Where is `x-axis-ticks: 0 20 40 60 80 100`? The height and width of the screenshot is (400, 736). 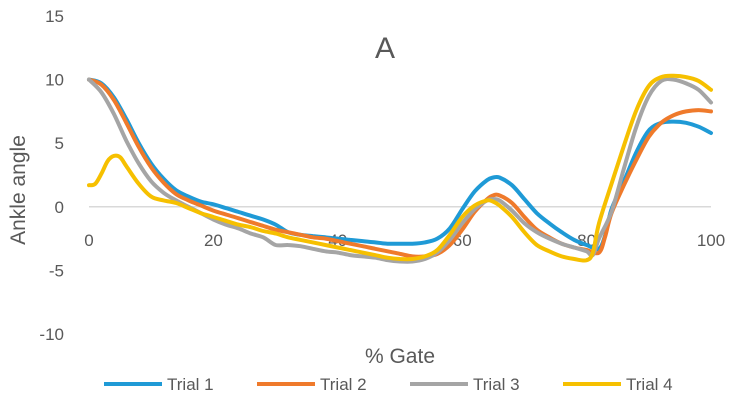 x-axis-ticks: 0 20 40 60 80 100 is located at coordinates (404, 240).